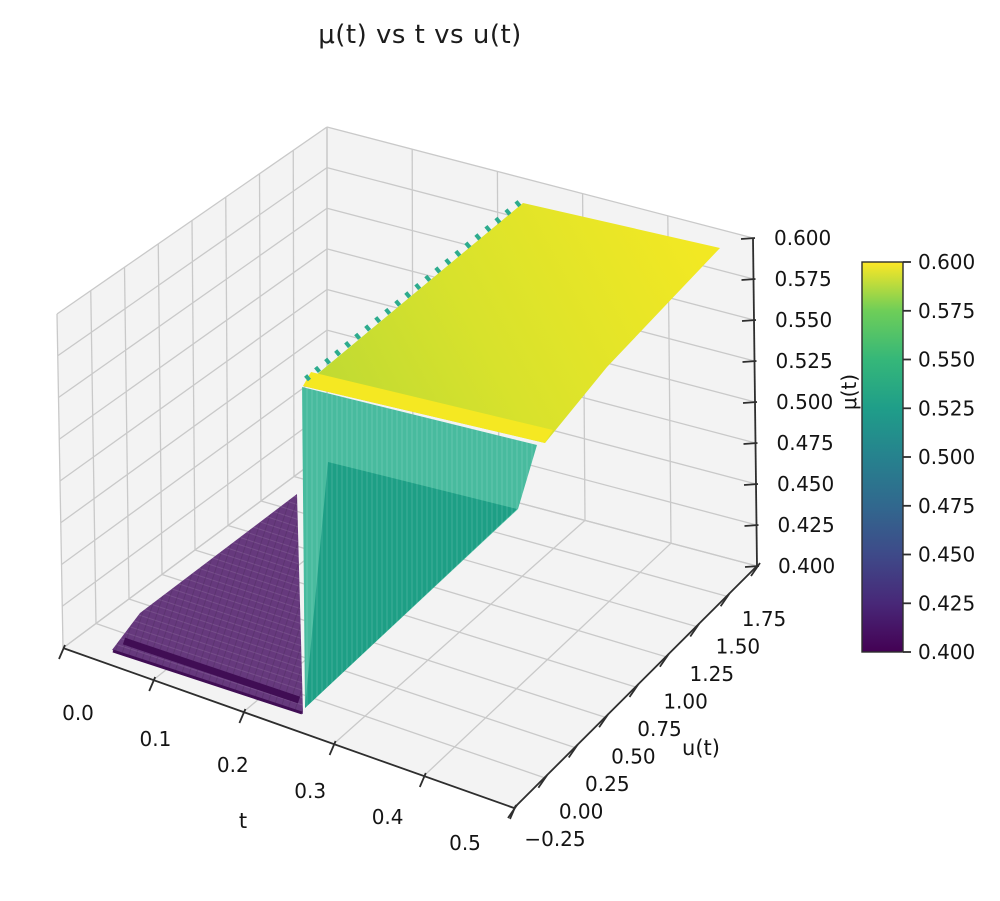  Describe the element at coordinates (310, 791) in the screenshot. I see `svg-text: 0.3` at that location.